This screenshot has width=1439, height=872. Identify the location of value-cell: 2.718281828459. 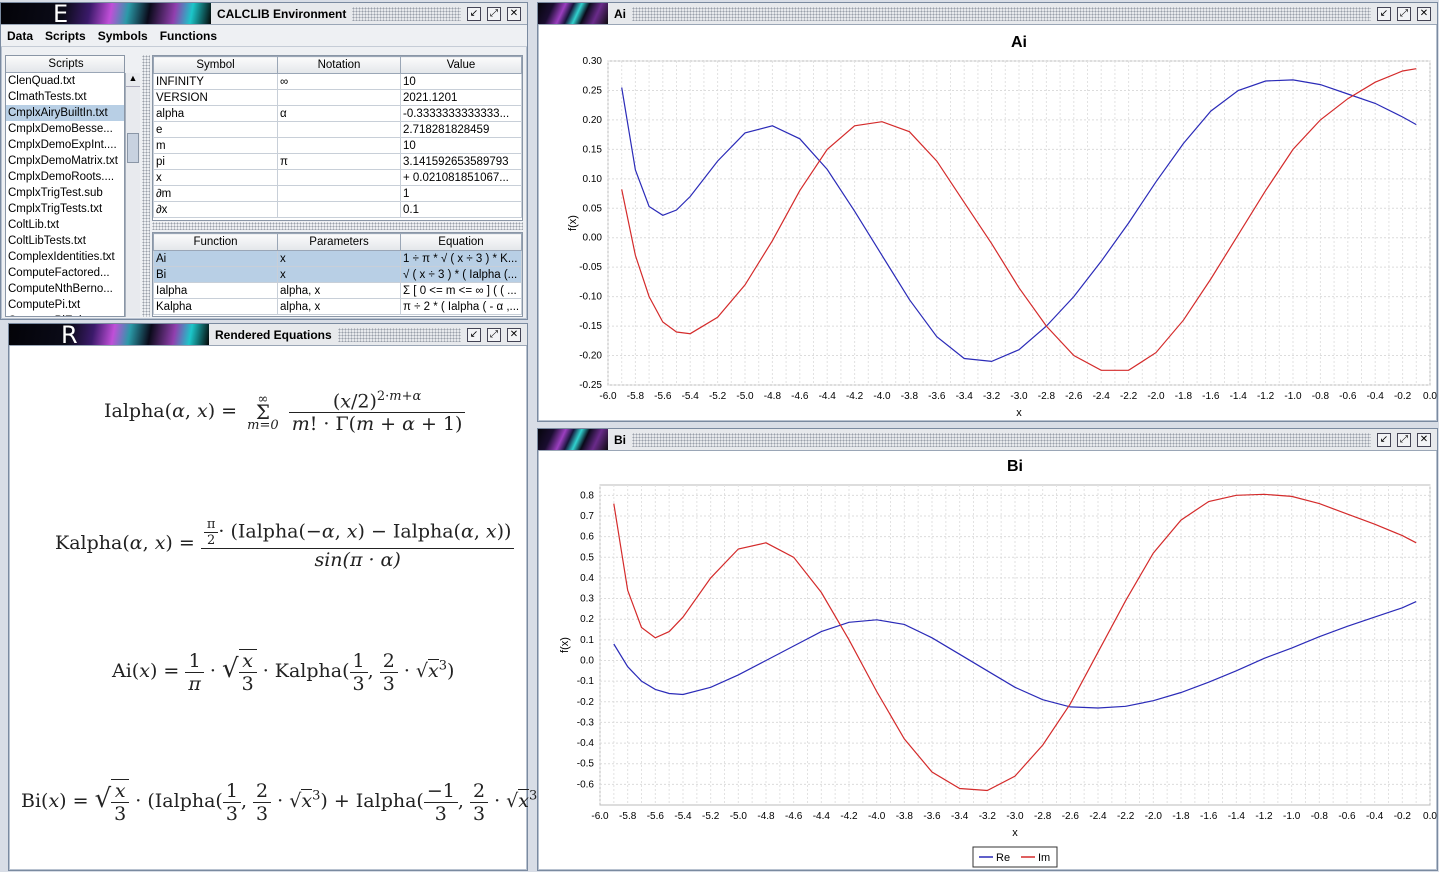
(461, 129).